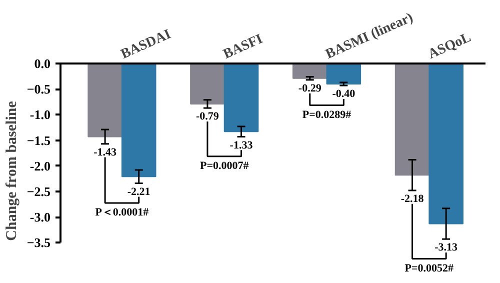 The image size is (500, 283). Describe the element at coordinates (310, 88) in the screenshot. I see `data-label: -0.29` at that location.